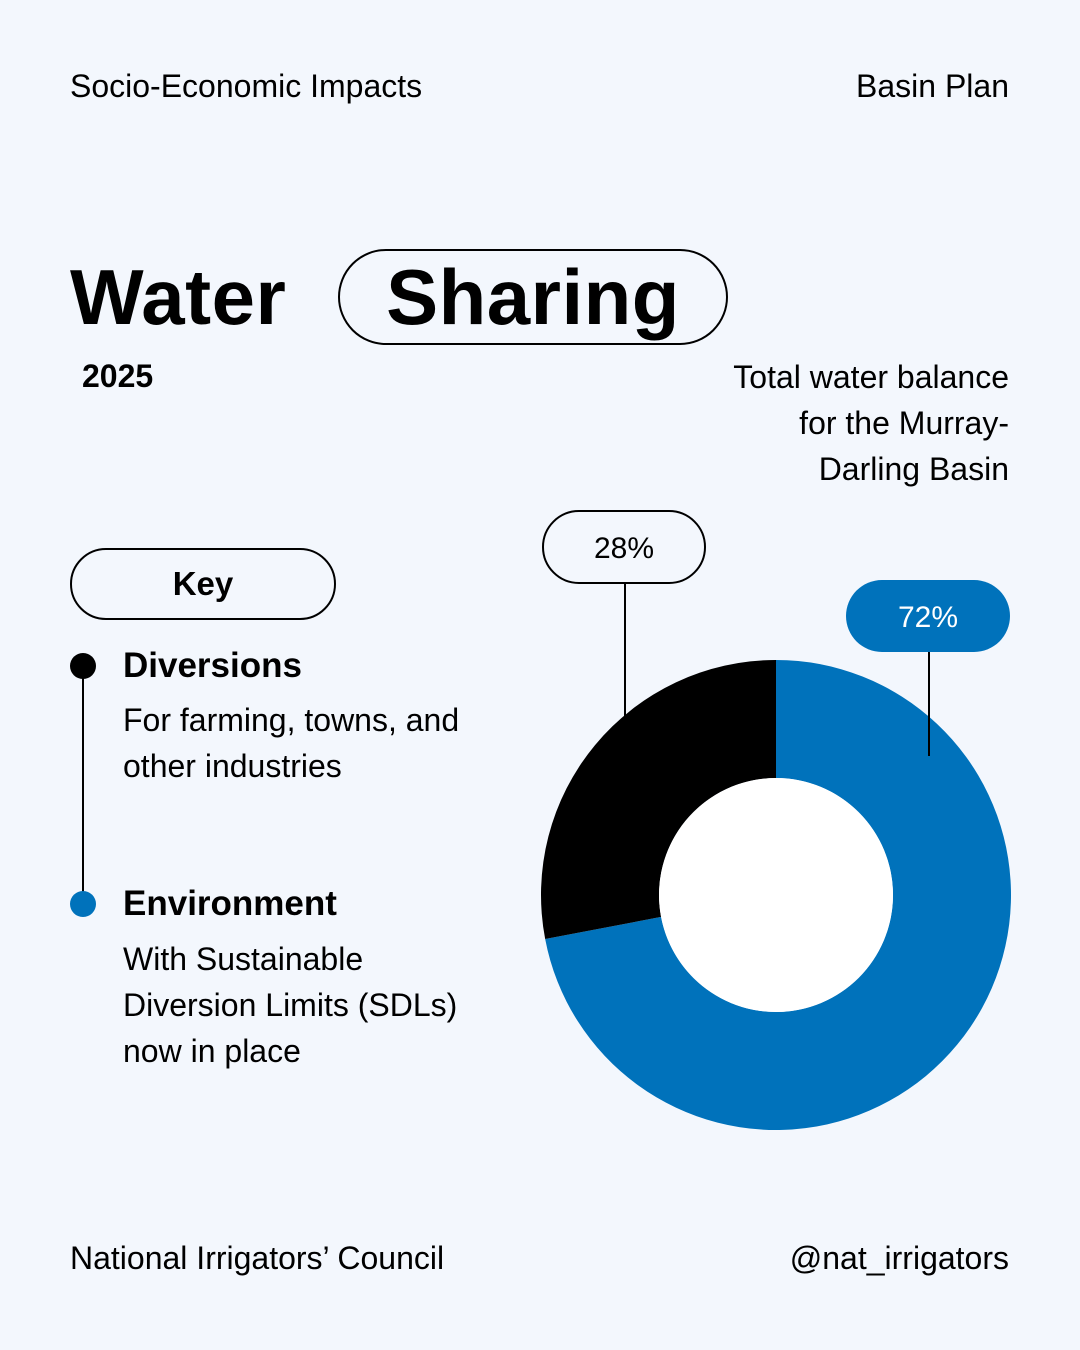 Image resolution: width=1080 pixels, height=1350 pixels. I want to click on key-heading-diversions: Diversions, so click(212, 665).